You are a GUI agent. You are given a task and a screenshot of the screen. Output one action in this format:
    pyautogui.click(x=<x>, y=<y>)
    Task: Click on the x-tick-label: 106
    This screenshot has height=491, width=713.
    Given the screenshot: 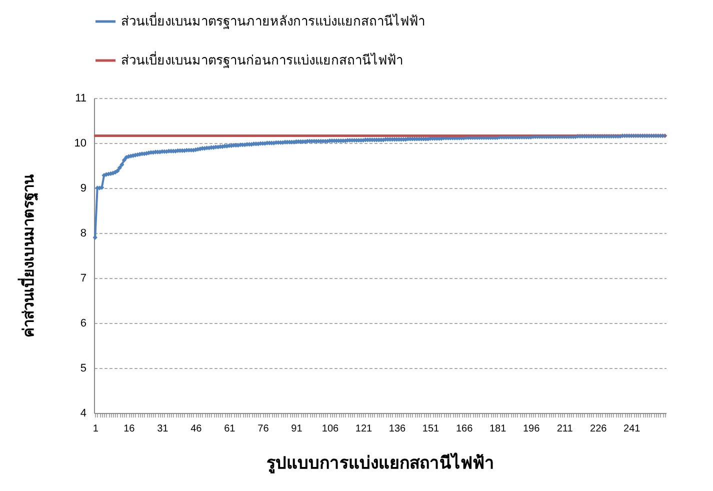 What is the action you would take?
    pyautogui.click(x=331, y=429)
    